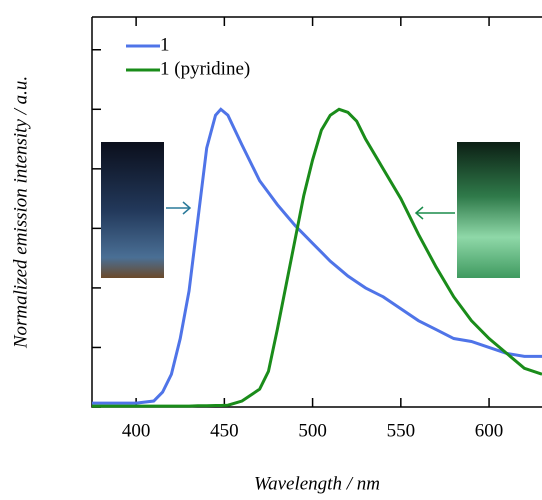 The image size is (542, 500). I want to click on legend-label: 1, so click(165, 44).